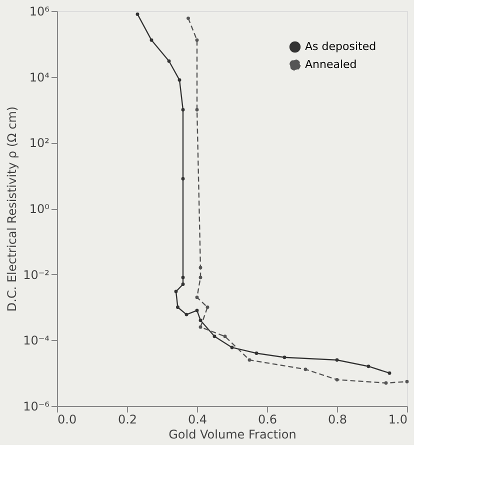 Image resolution: width=480 pixels, height=491 pixels. Describe the element at coordinates (398, 419) in the screenshot. I see `x-tick-label: 1.0` at that location.